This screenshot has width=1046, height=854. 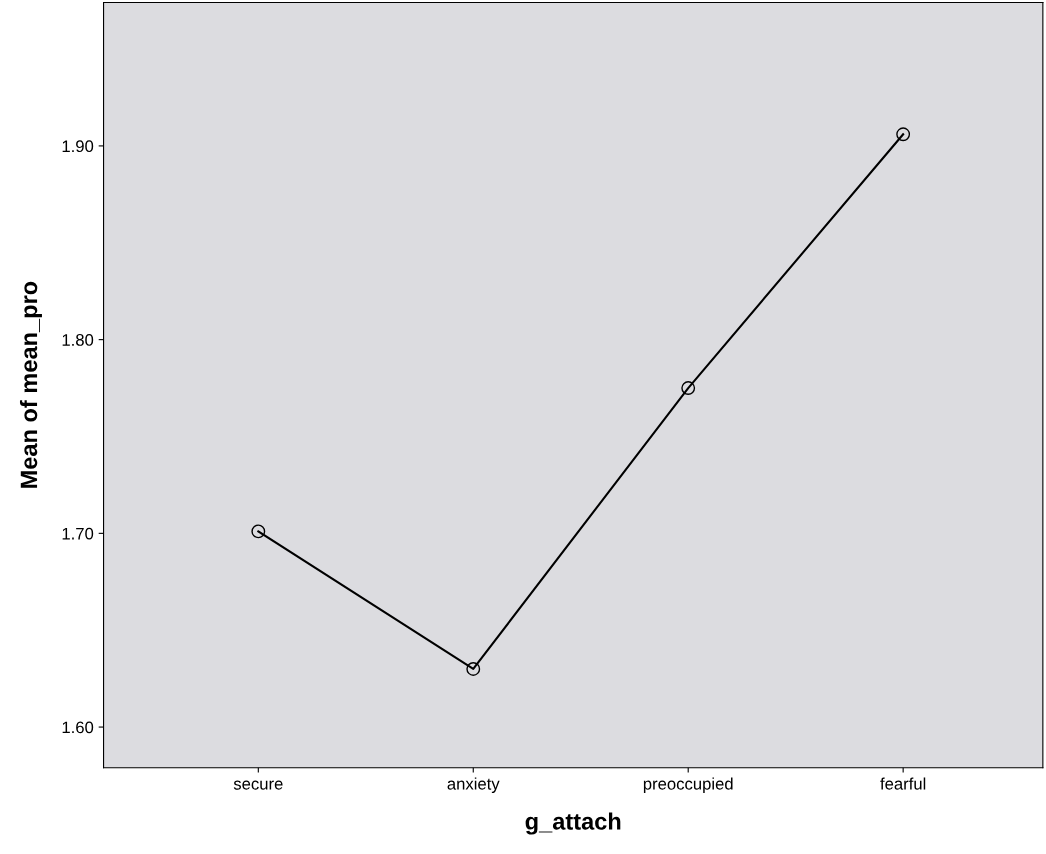 What do you see at coordinates (473, 785) in the screenshot?
I see `x-tick-label: anxiety` at bounding box center [473, 785].